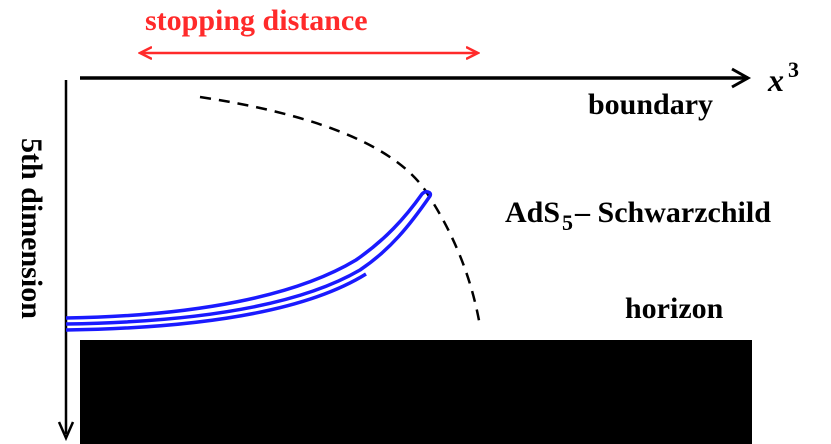 Image resolution: width=831 pixels, height=444 pixels. Describe the element at coordinates (256, 20) in the screenshot. I see `stopping-distance-label: stopping distance` at that location.